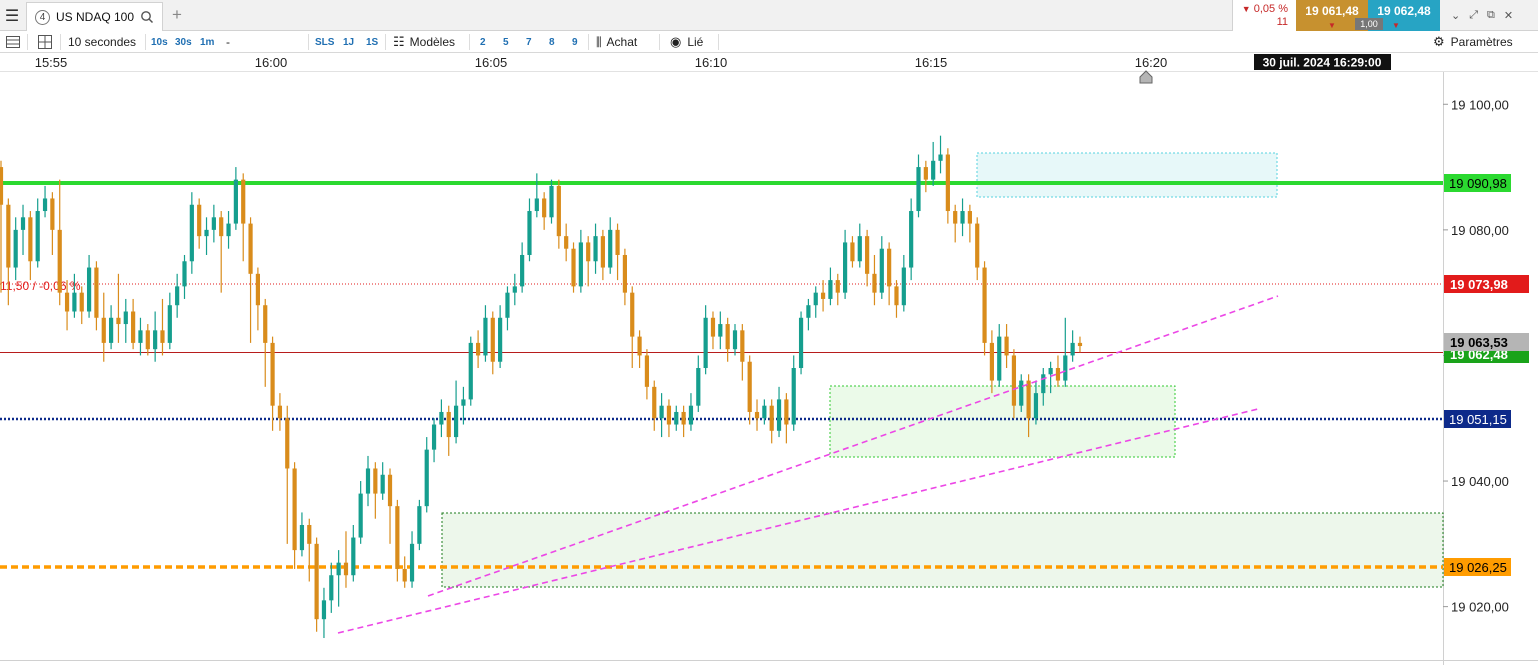 The height and width of the screenshot is (665, 1538). Describe the element at coordinates (1491, 15) in the screenshot. I see `detach-icon: ⧉` at that location.